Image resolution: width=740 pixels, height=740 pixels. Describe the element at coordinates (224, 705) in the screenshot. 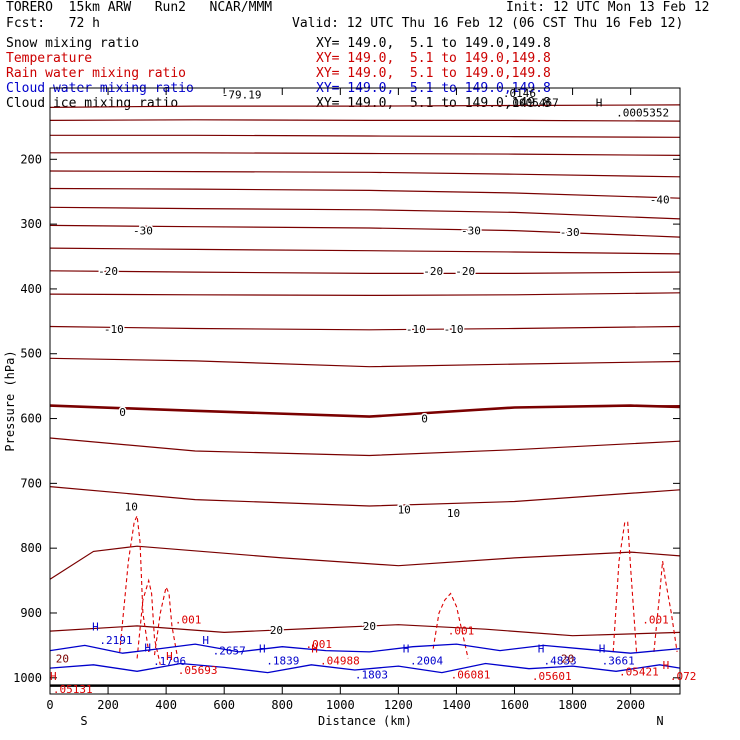

I see `x-tick-label: 600` at that location.